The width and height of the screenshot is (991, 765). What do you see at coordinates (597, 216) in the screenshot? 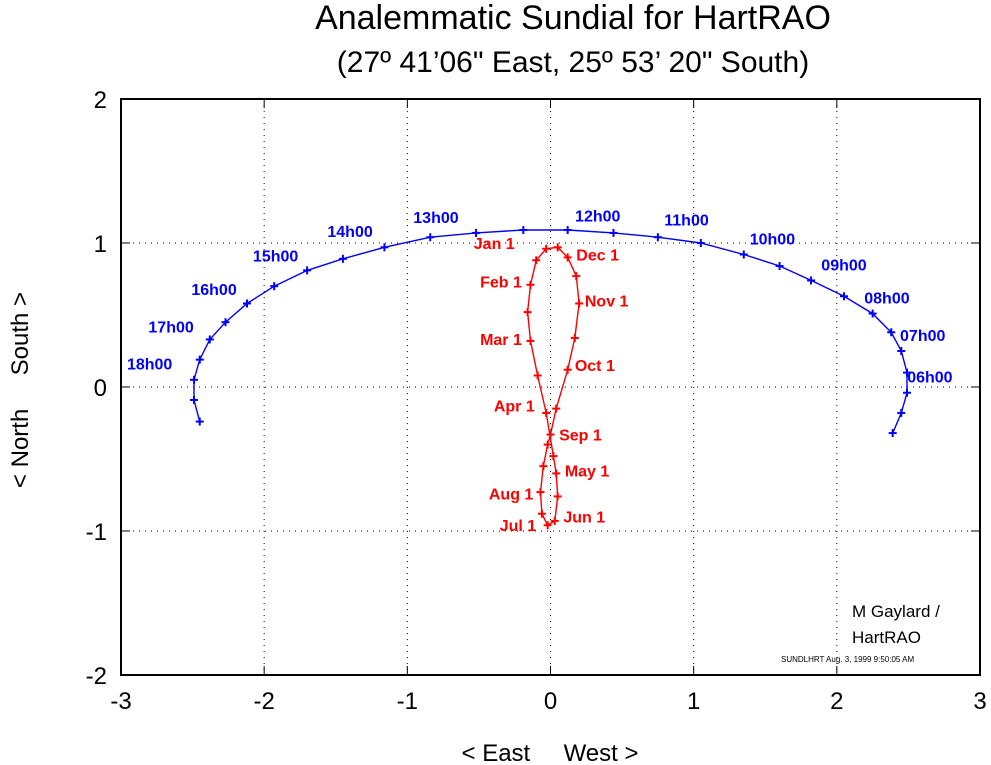
I see `hour-label: 12h00` at bounding box center [597, 216].